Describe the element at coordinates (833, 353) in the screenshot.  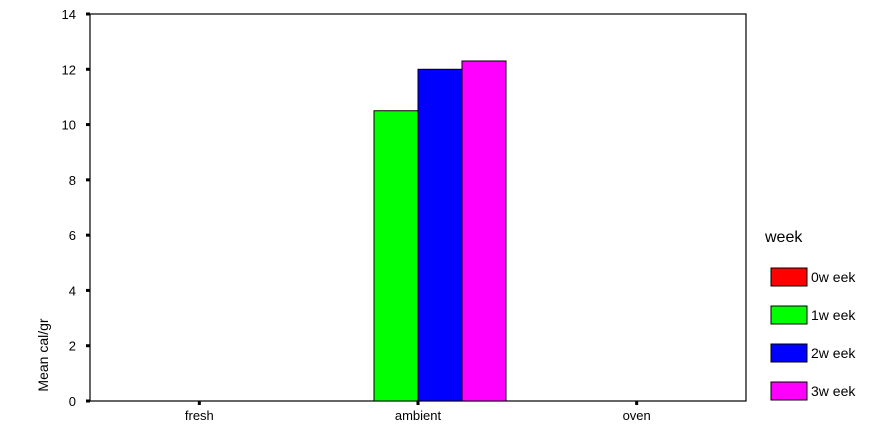
I see `legend-label: 2w eek` at that location.